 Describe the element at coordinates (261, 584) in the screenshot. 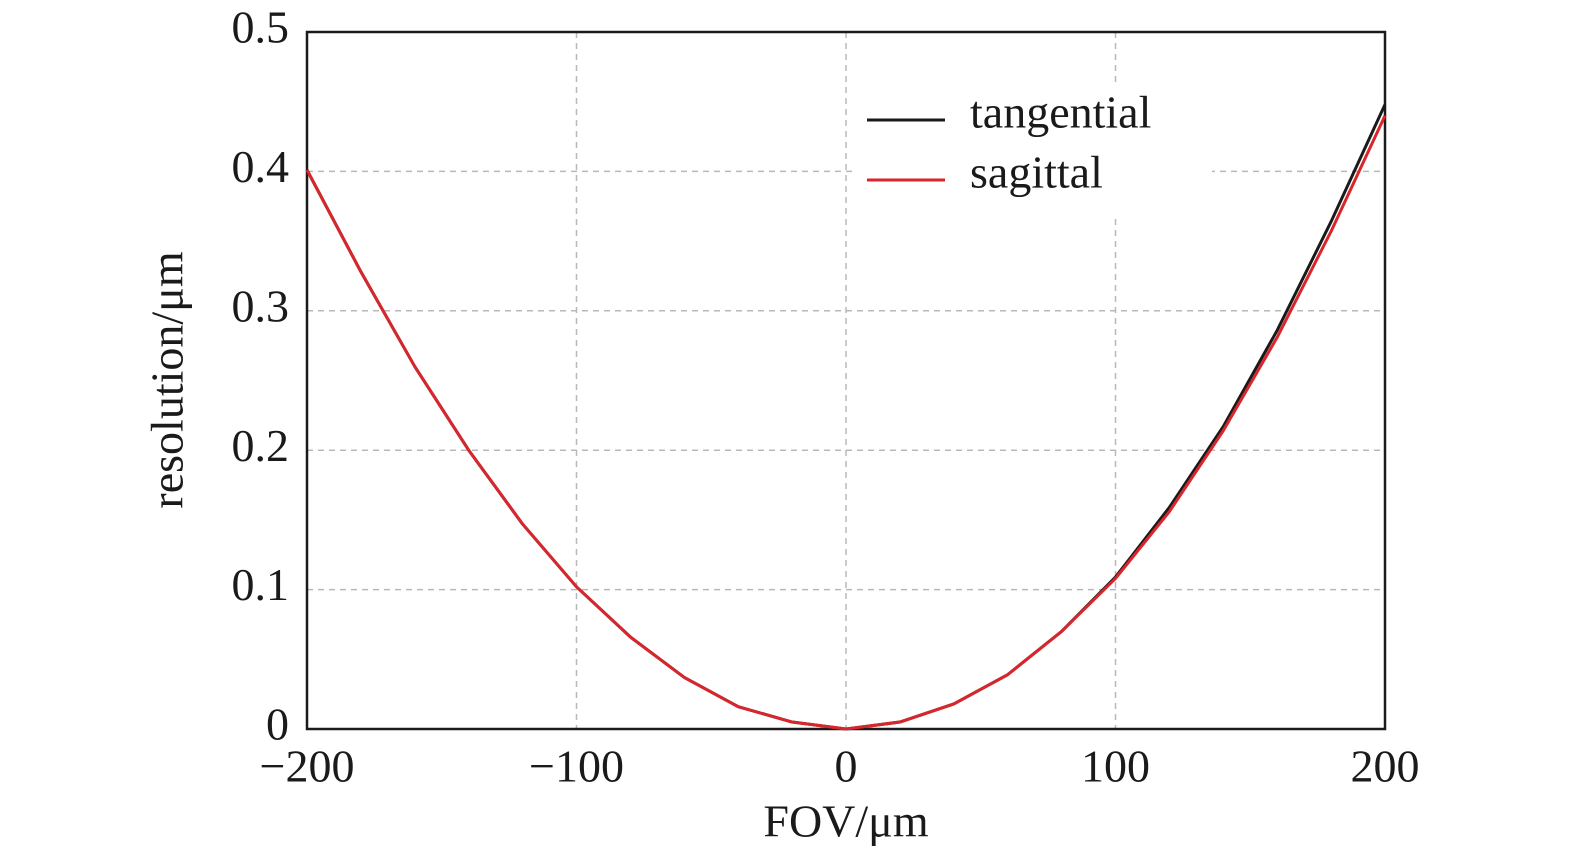

I see `y-tick-label: 0.1` at that location.